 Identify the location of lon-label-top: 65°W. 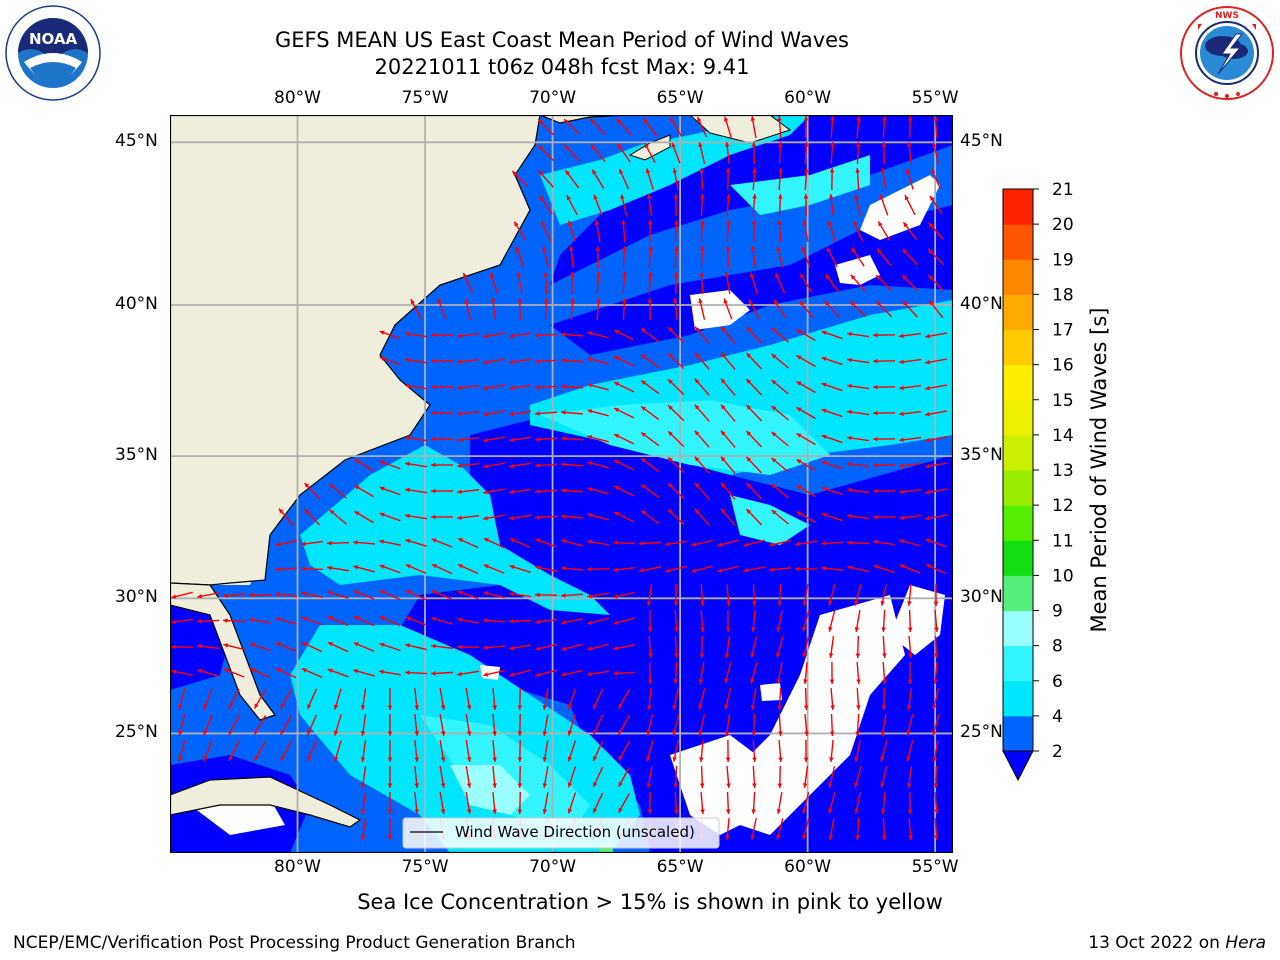
(680, 98).